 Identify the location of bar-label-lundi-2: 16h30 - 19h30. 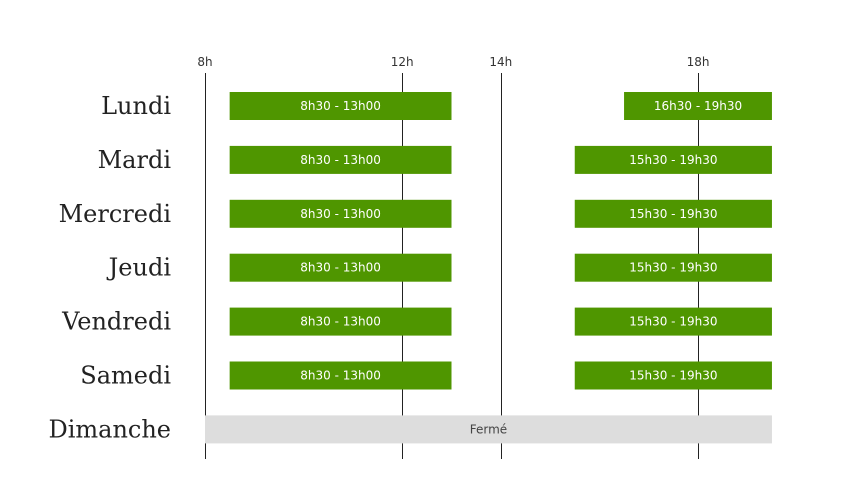
(698, 106).